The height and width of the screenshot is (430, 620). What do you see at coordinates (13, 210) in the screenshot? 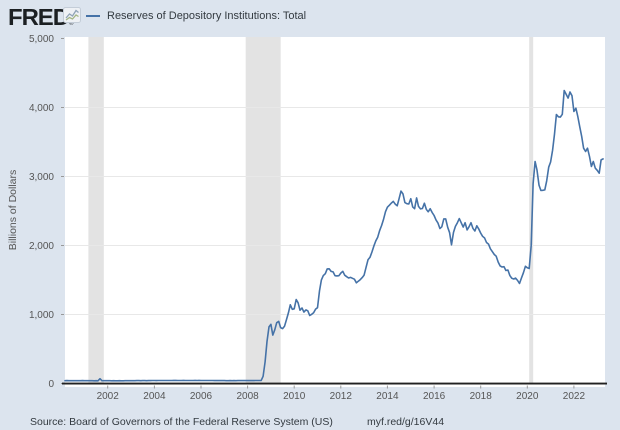
I see `y-axis-title: Billions of Dollars` at bounding box center [13, 210].